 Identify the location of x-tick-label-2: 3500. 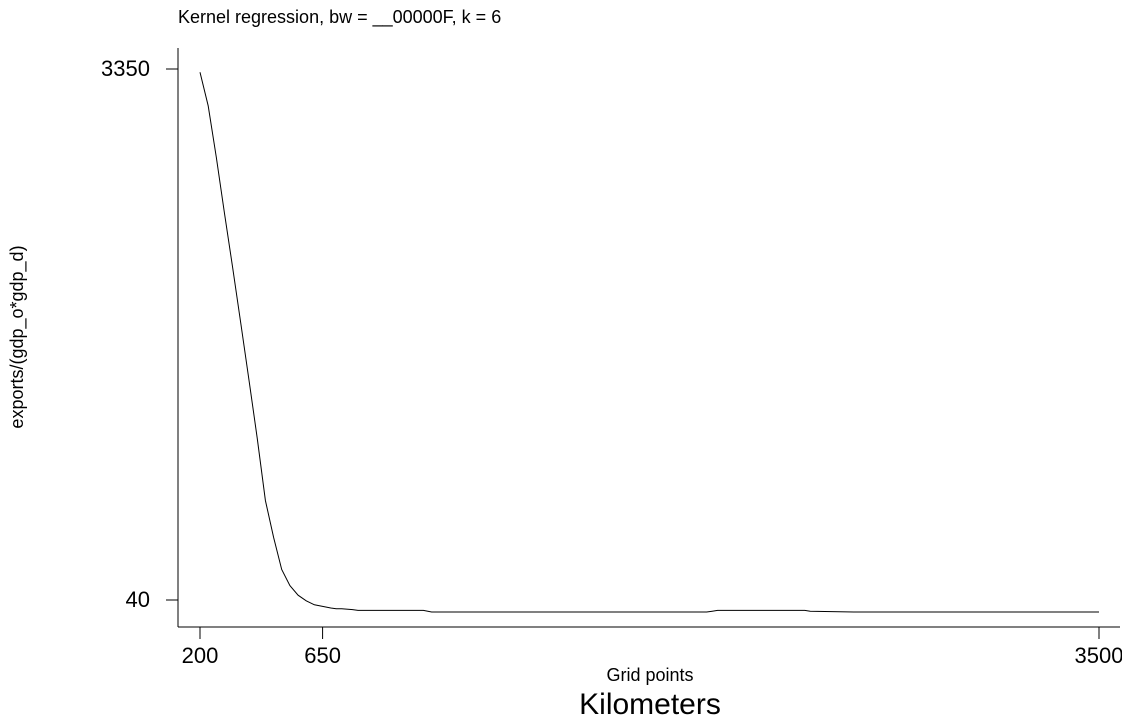
(1098, 655).